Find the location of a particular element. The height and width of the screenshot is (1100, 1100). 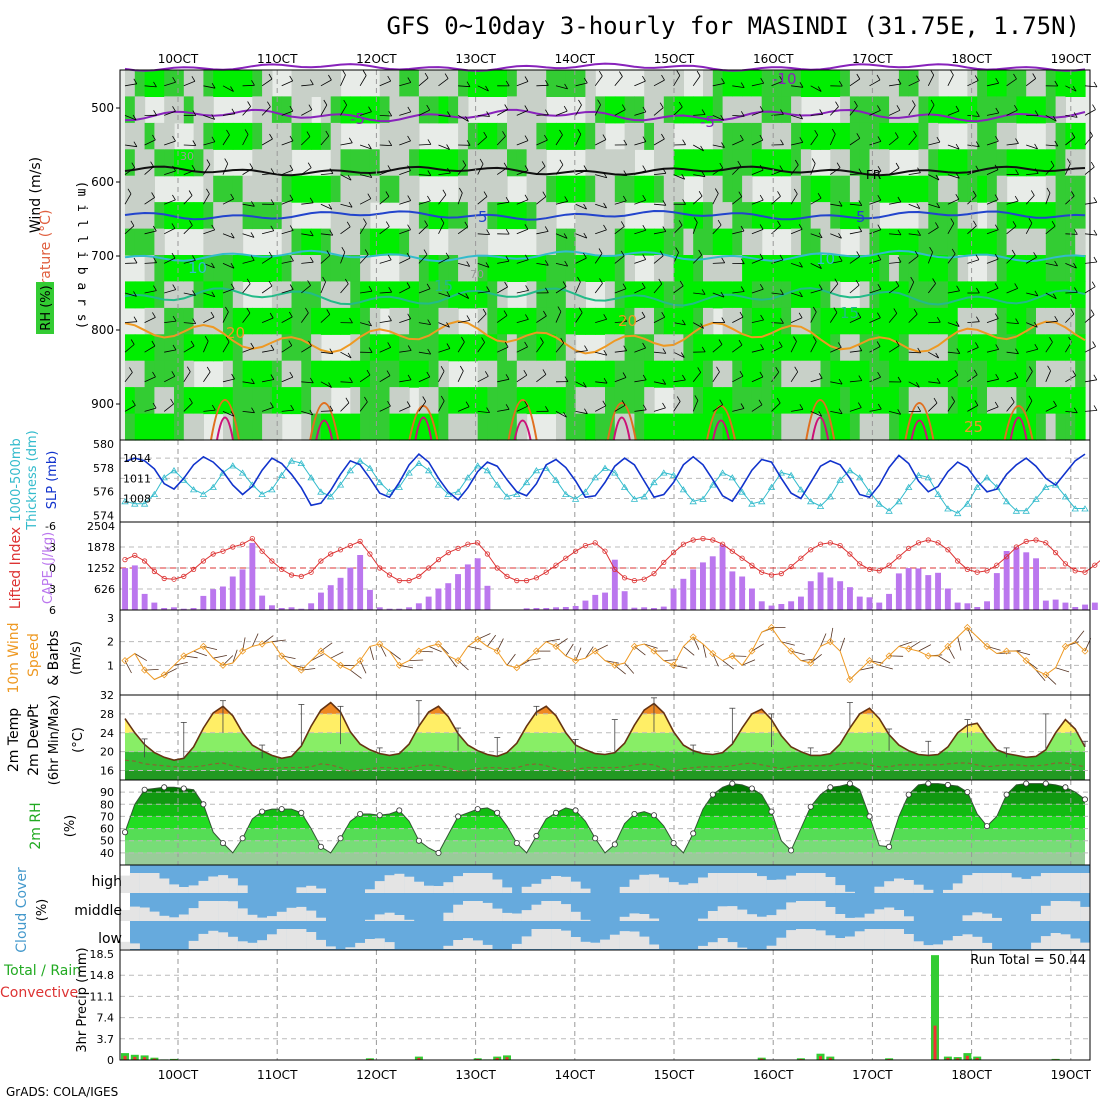

date-label-bottom: 16OCT is located at coordinates (773, 1075).